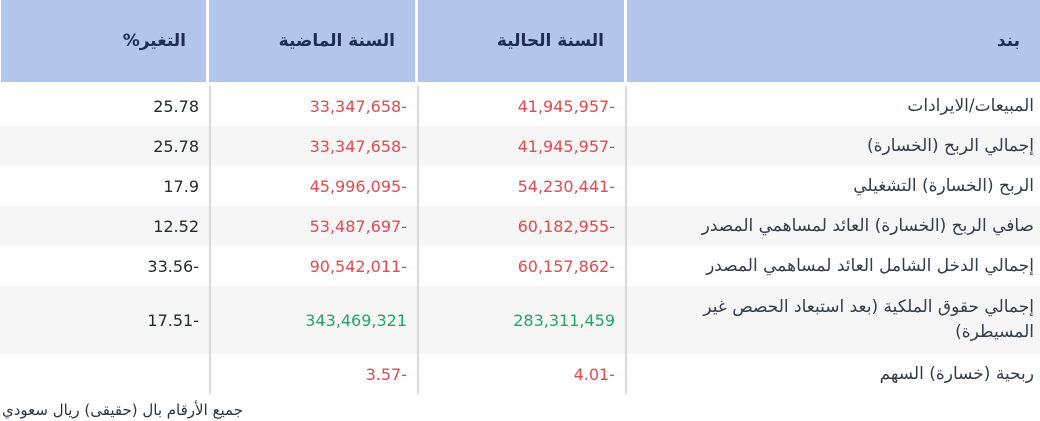 The width and height of the screenshot is (1040, 421). What do you see at coordinates (313, 374) in the screenshot?
I see `cell-previous-year: 3.57-` at bounding box center [313, 374].